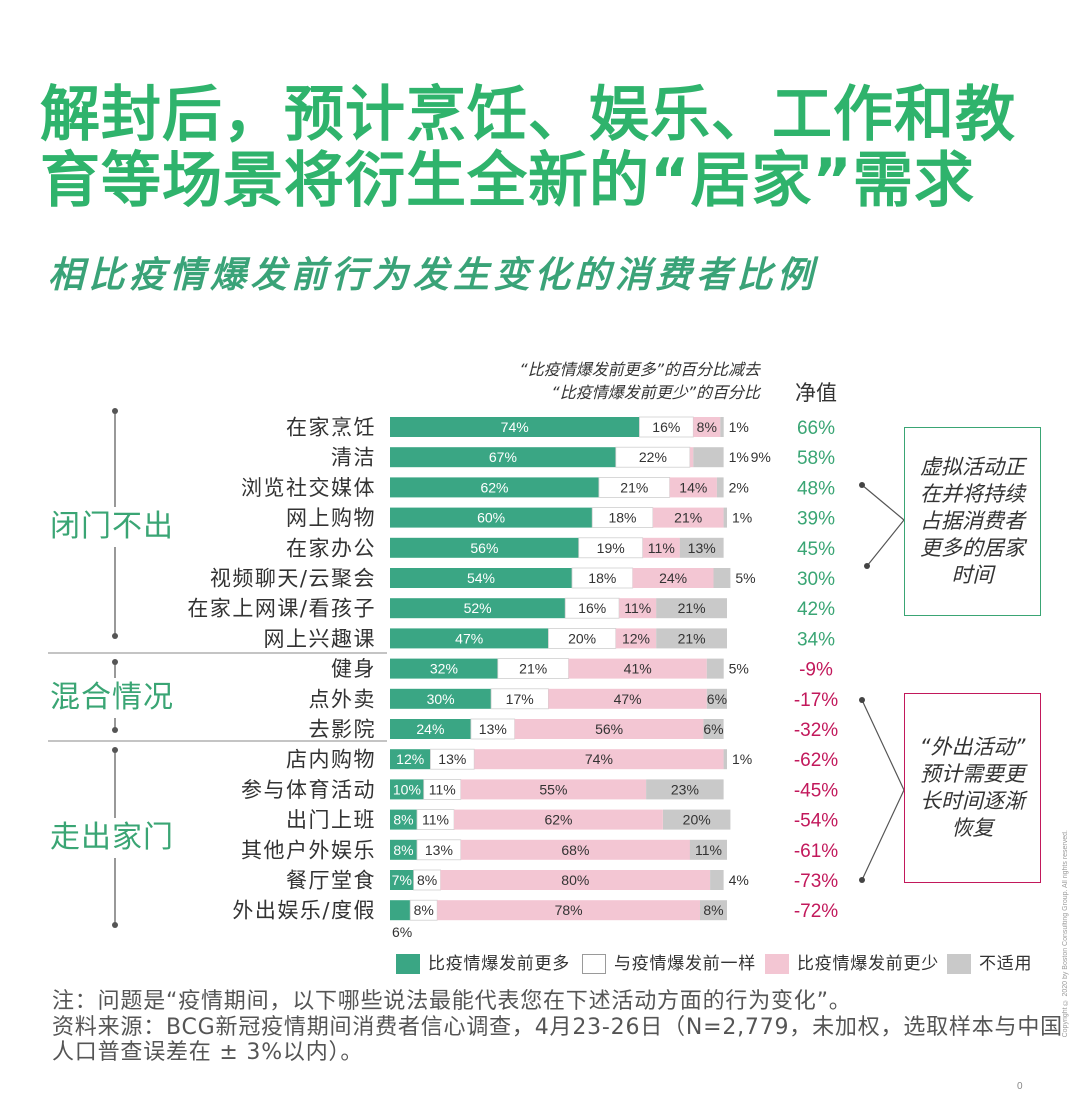  I want to click on category-label: 在家上网课/看孩子, so click(281, 609).